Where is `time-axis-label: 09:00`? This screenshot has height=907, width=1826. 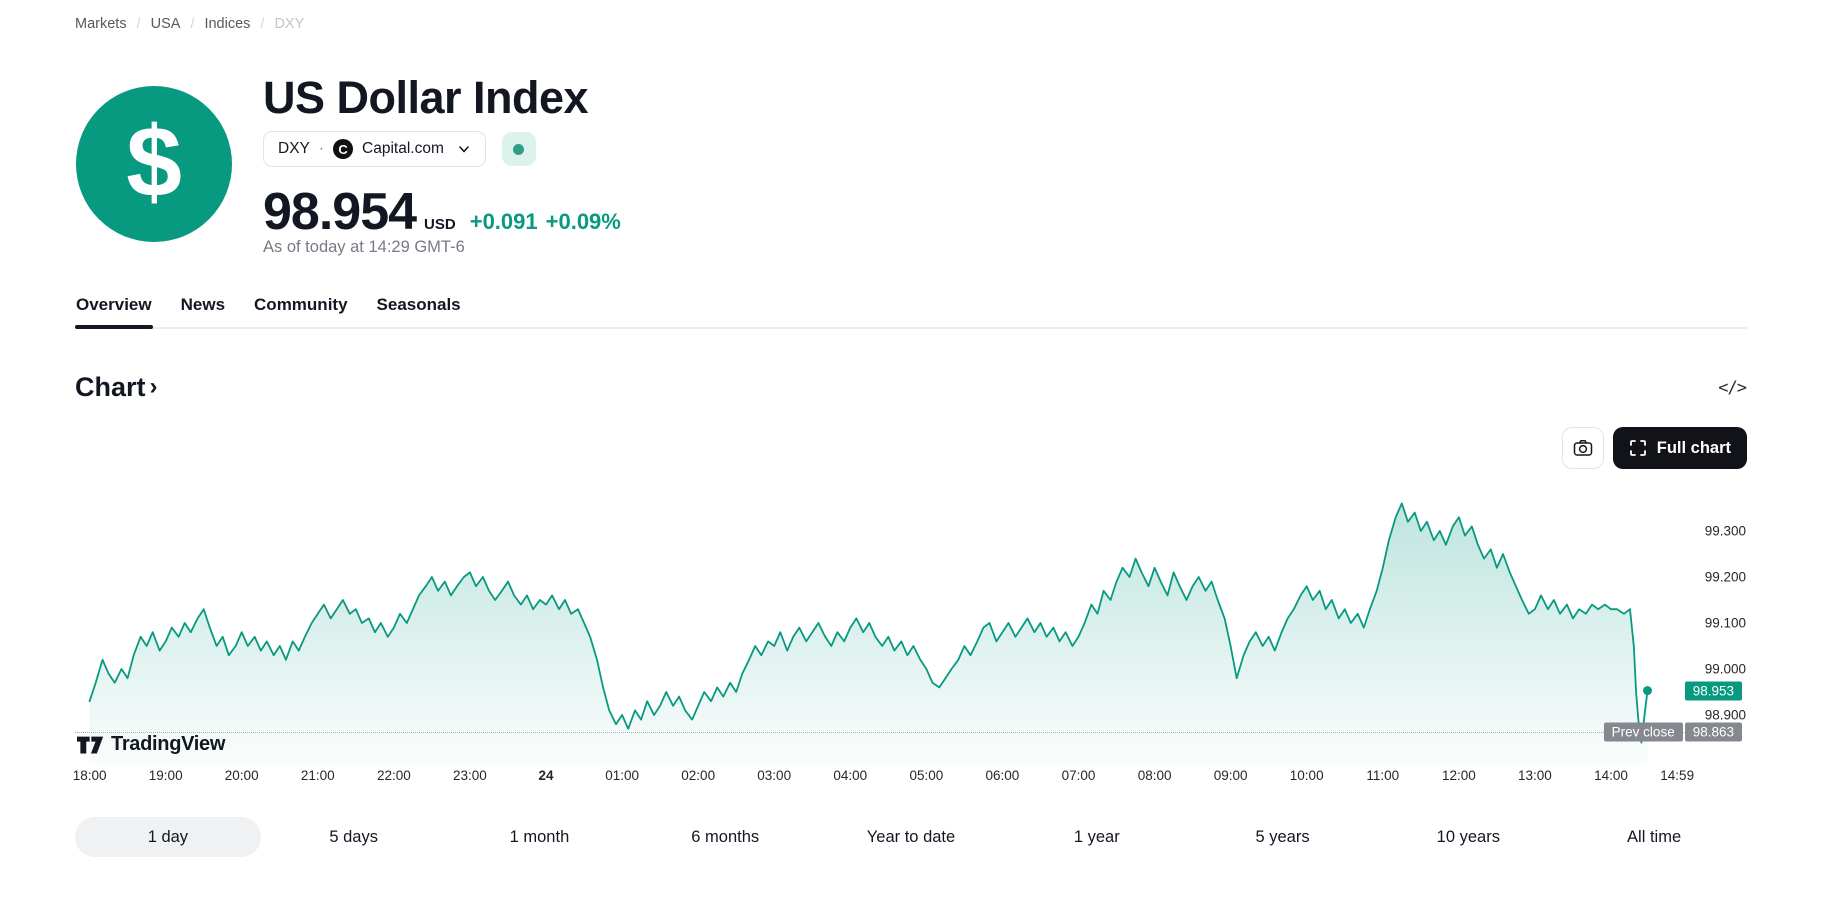
time-axis-label: 09:00 is located at coordinates (1230, 775).